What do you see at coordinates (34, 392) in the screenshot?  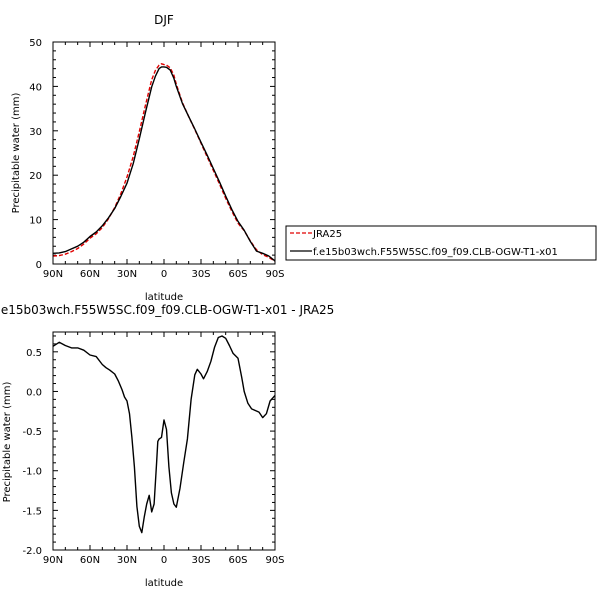 I see `bottom-y-tick-label: 0.0` at bounding box center [34, 392].